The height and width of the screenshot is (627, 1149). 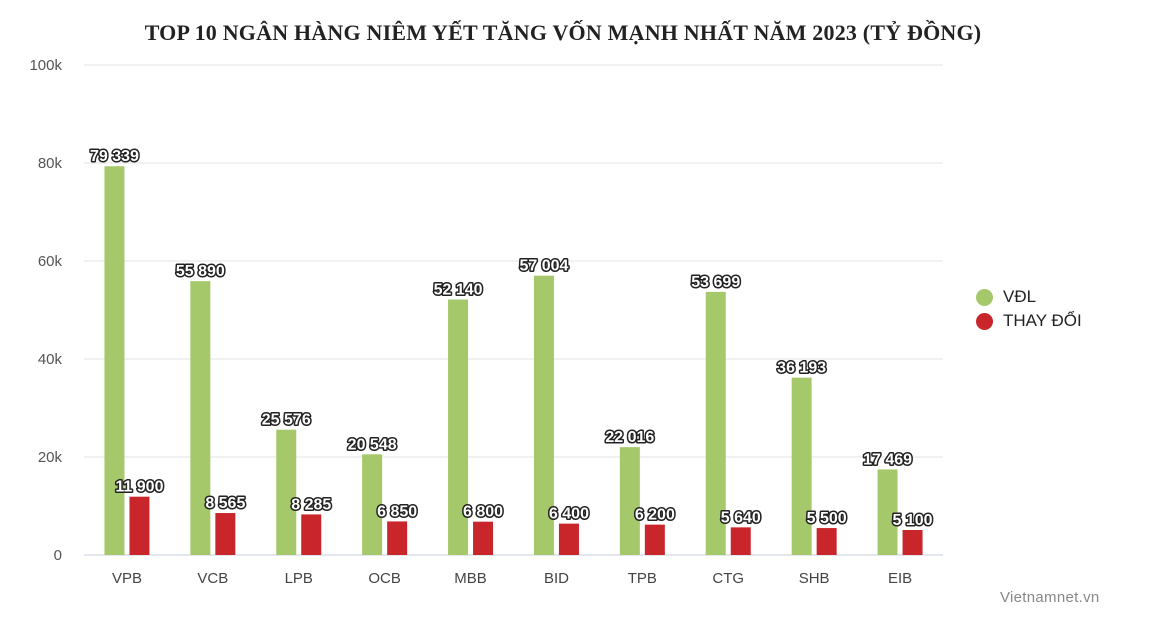 What do you see at coordinates (458, 290) in the screenshot?
I see `data-label: 52 140` at bounding box center [458, 290].